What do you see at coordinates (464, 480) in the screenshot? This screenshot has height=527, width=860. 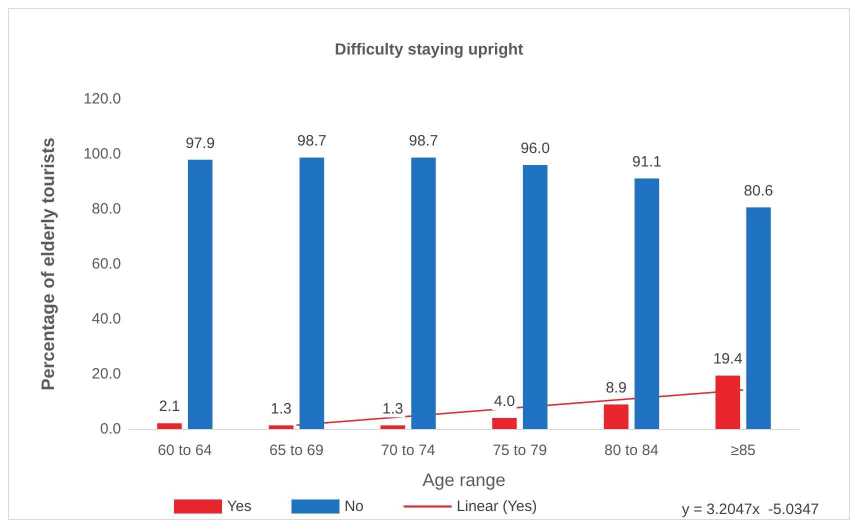 I see `x-axis-title: Age range` at bounding box center [464, 480].